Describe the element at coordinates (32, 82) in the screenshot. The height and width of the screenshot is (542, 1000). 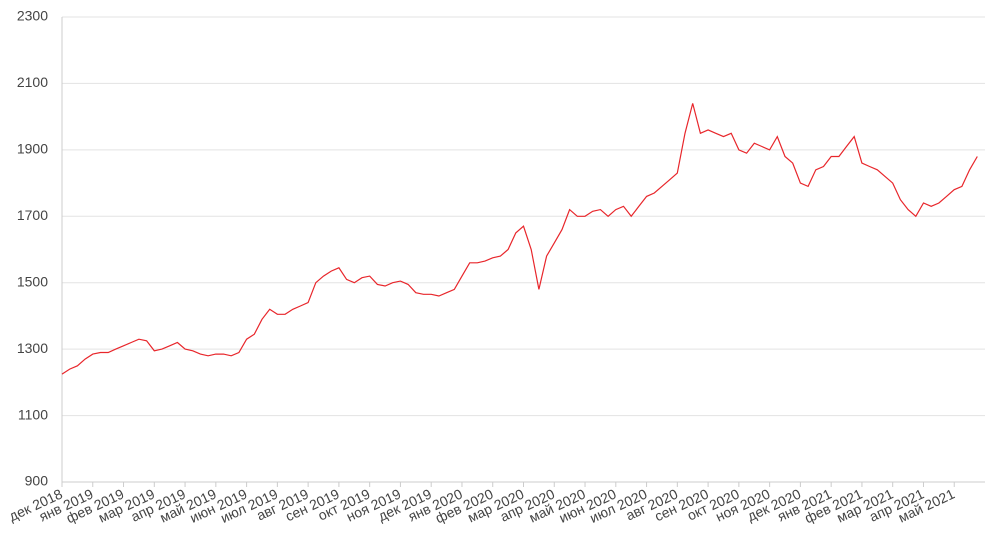
I see `y-tick-label: 2100` at that location.